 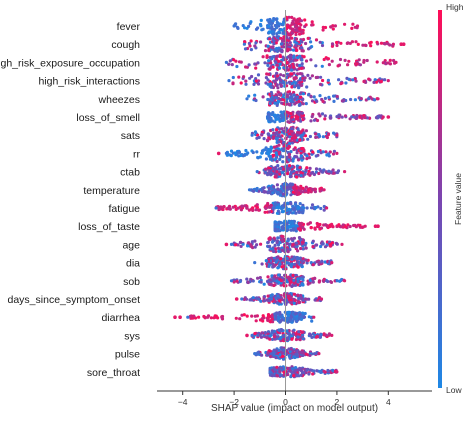 I want to click on colorbar: High Low Feature value, so click(x=451, y=198).